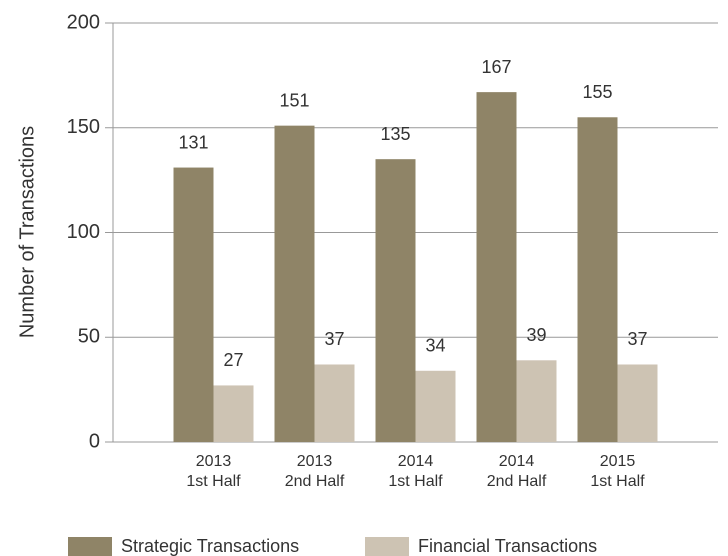  Describe the element at coordinates (233, 360) in the screenshot. I see `data-label: 27` at that location.